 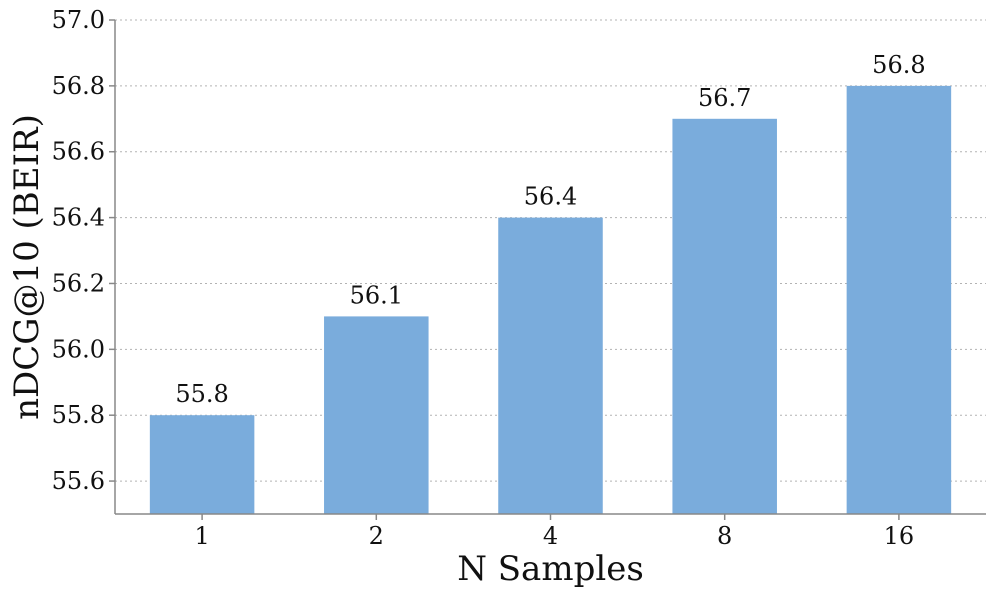 I want to click on y-tick-label: 56.8, so click(x=78, y=86).